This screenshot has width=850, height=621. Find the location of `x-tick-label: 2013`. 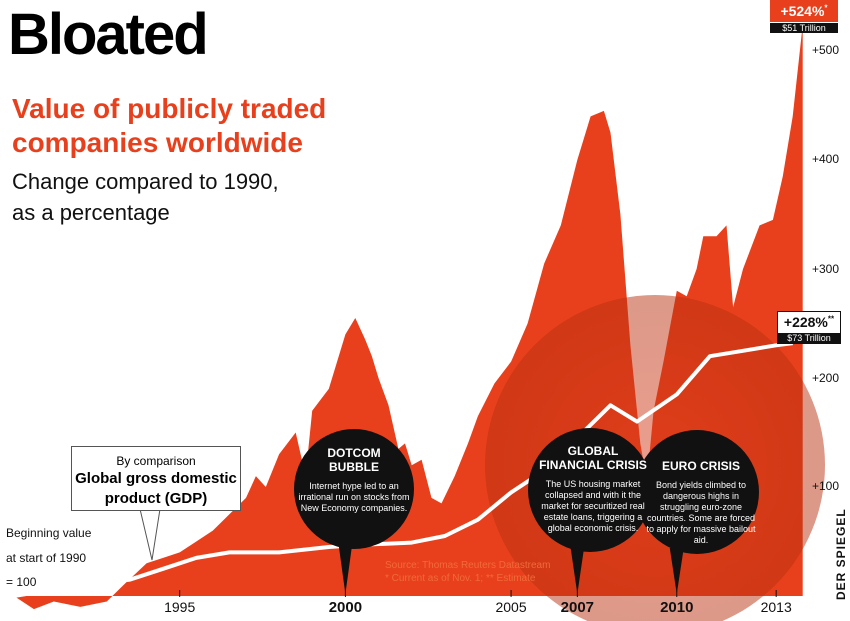

x-tick-label: 2013 is located at coordinates (776, 607).